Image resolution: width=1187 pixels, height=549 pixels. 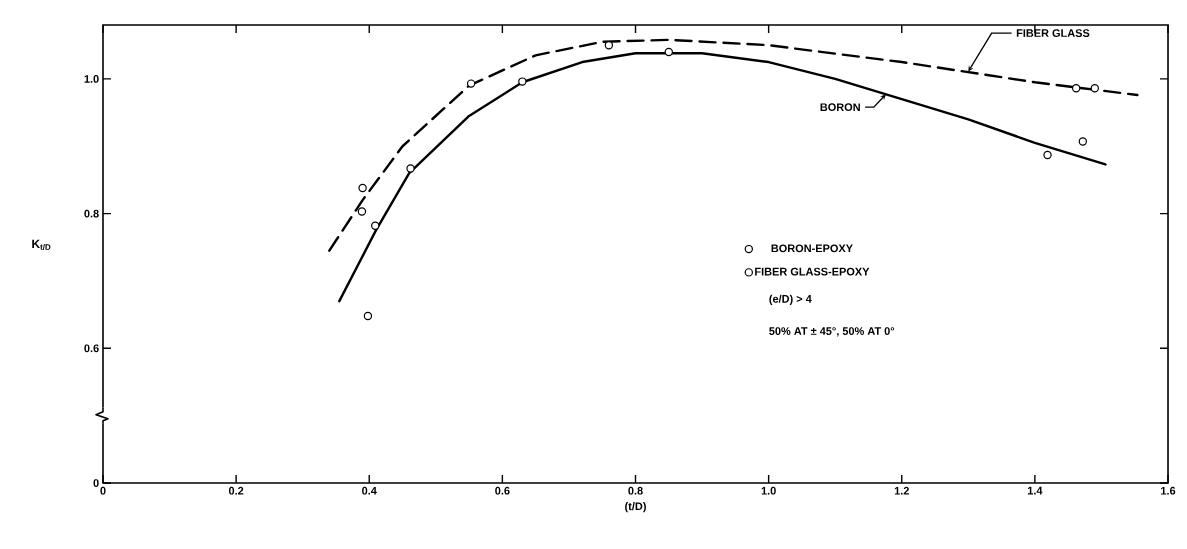 What do you see at coordinates (1035, 490) in the screenshot?
I see `x-tick-label: 1.4` at bounding box center [1035, 490].